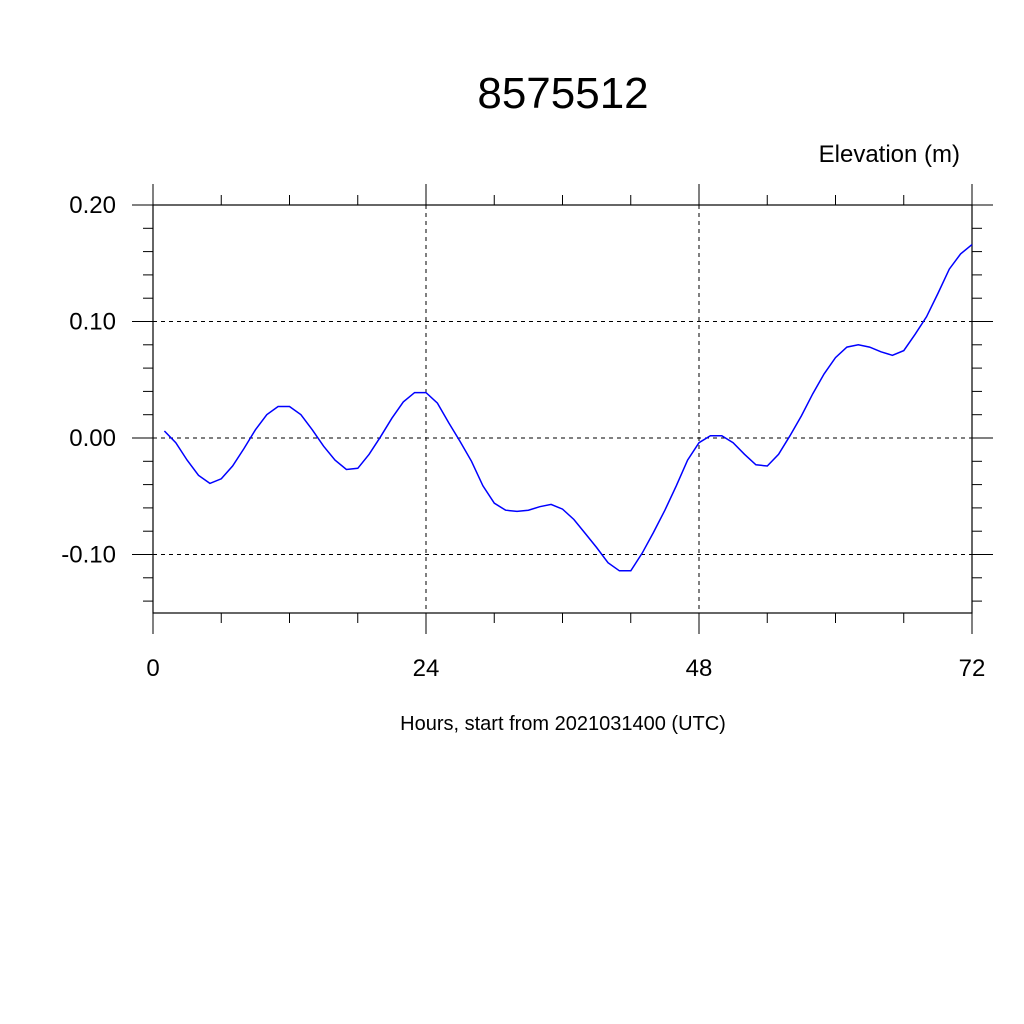 The image size is (1024, 1024). I want to click on y-tick-label: -0.10, so click(88, 555).